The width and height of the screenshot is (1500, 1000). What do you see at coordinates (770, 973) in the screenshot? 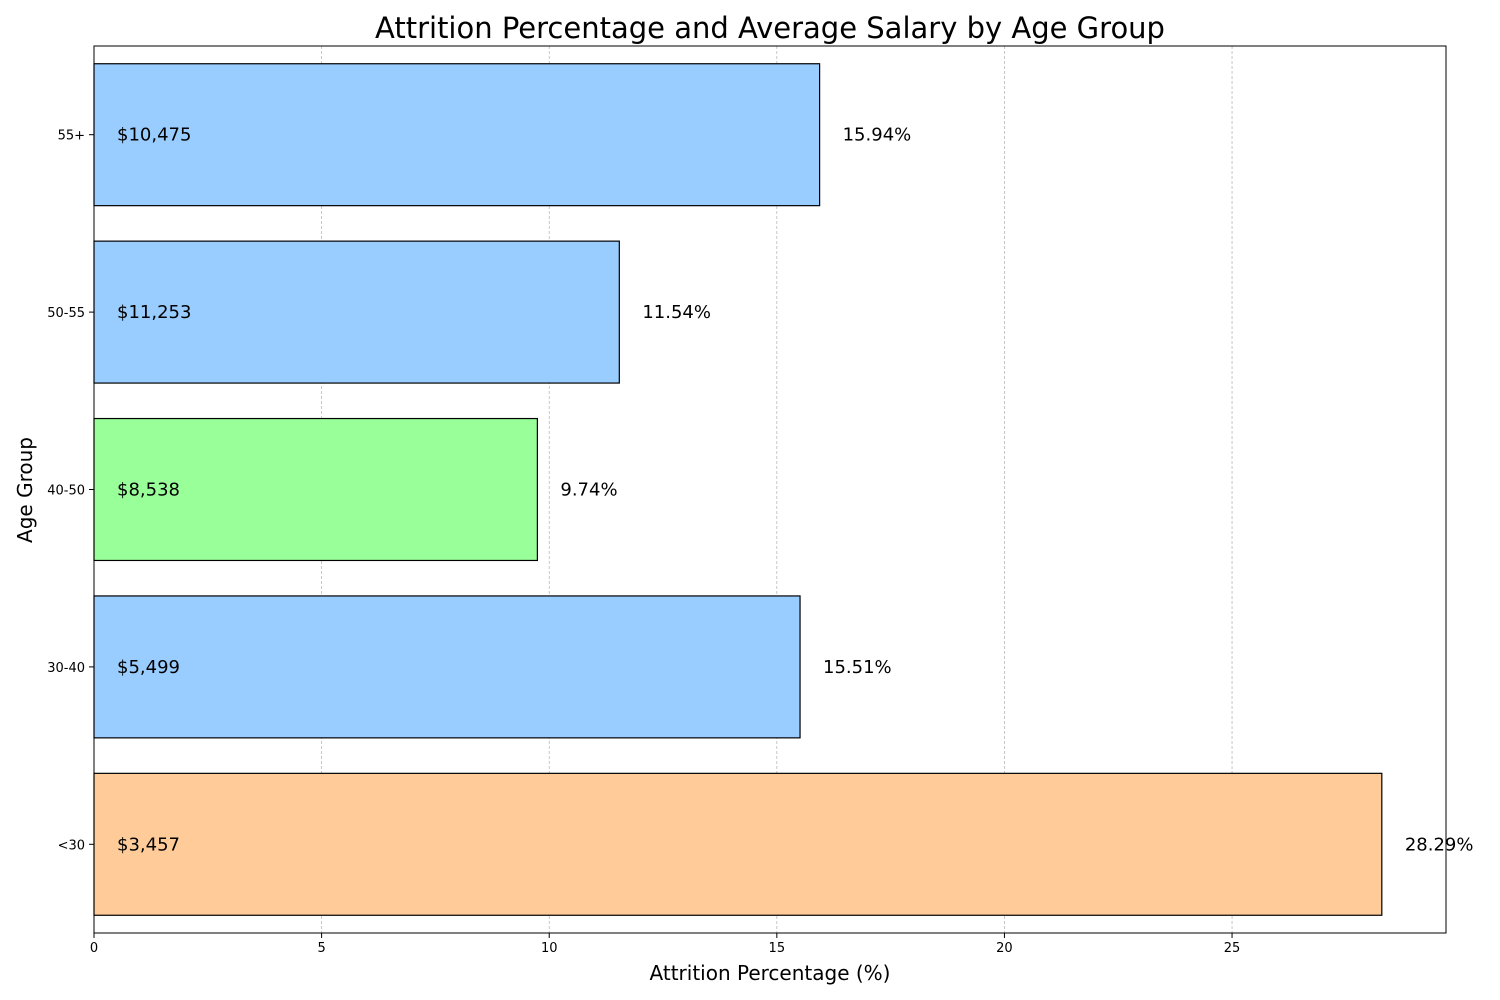
I see `x-axis-label: Attrition Percentage (%)` at bounding box center [770, 973].